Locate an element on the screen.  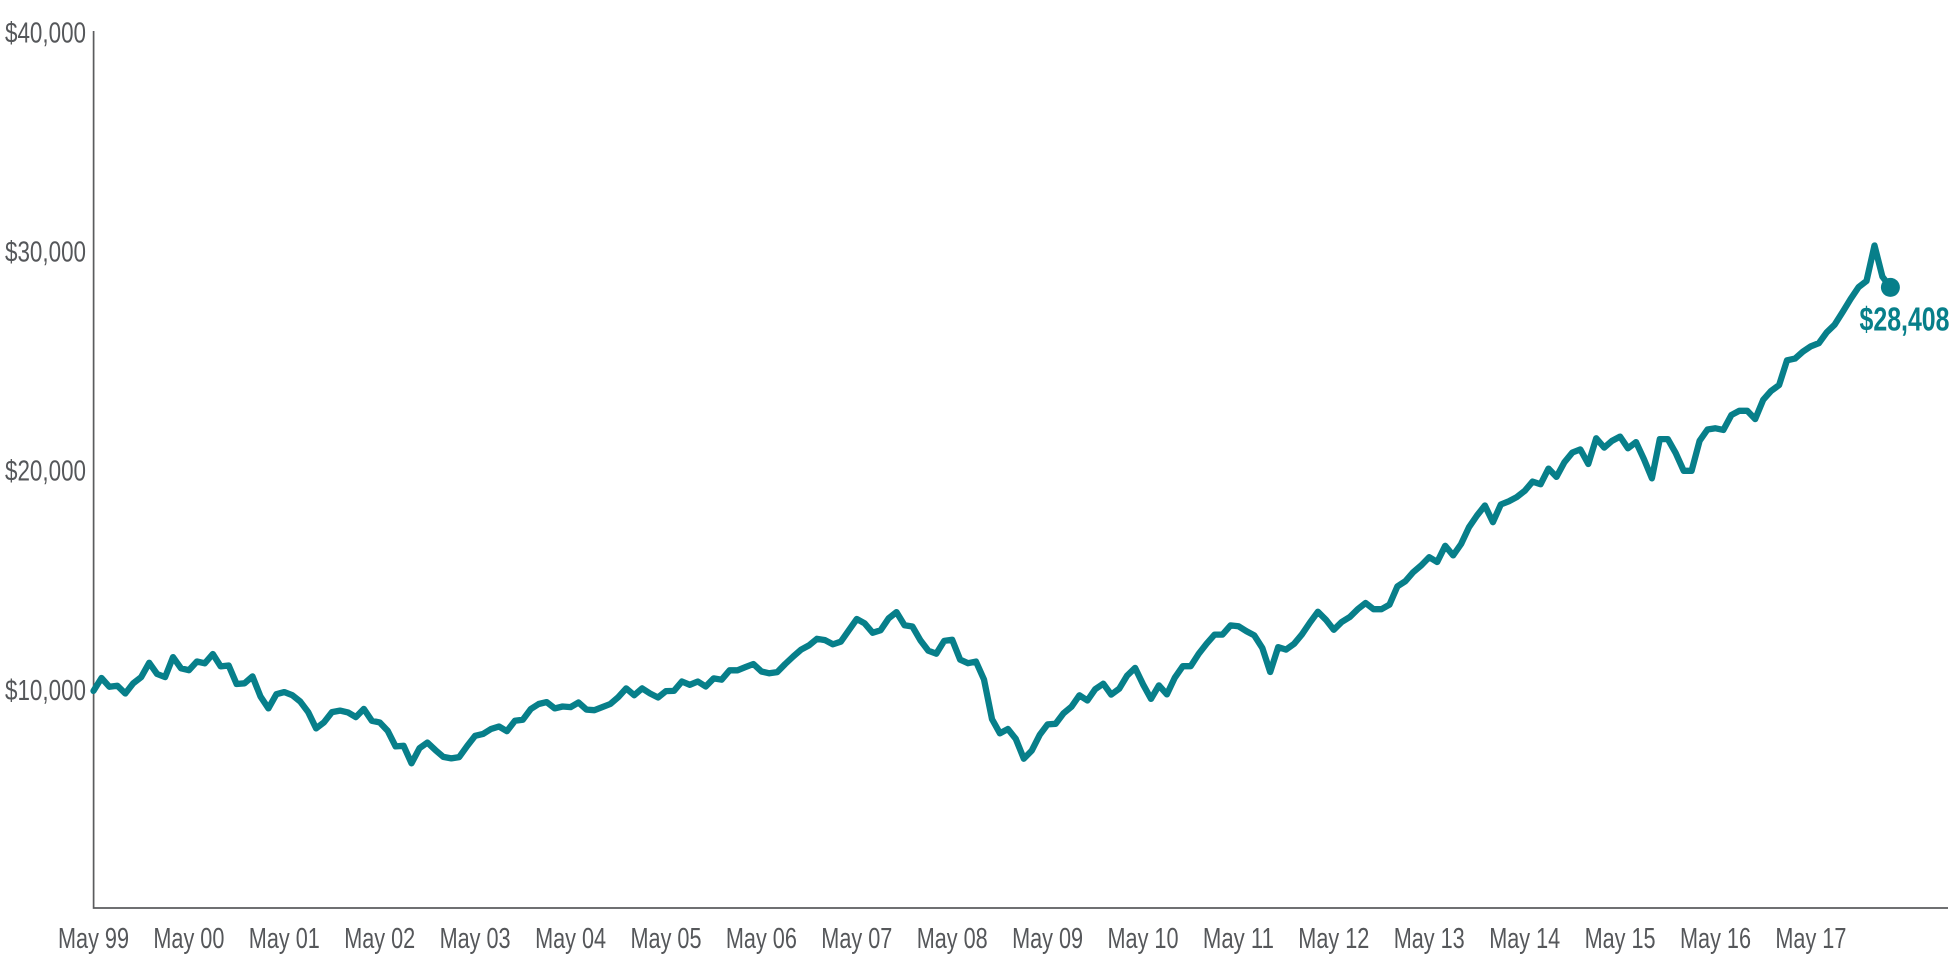
svg-text: May 12 is located at coordinates (1333, 939).